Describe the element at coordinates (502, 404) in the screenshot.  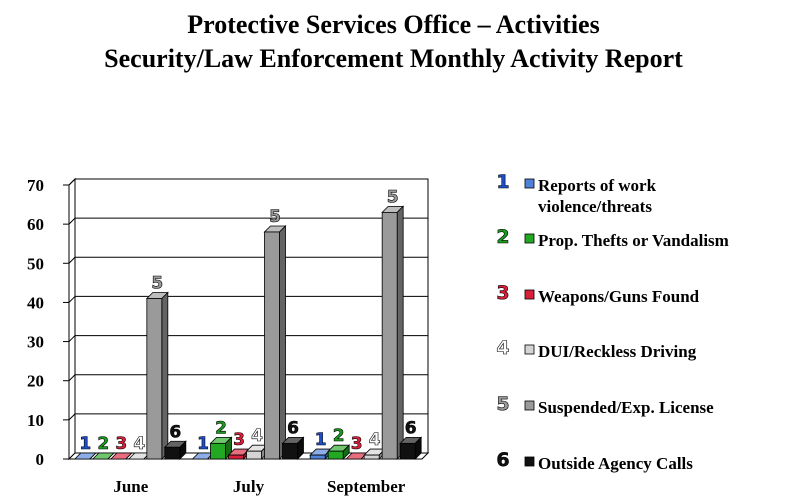
I see `legend-series-number: 5` at that location.